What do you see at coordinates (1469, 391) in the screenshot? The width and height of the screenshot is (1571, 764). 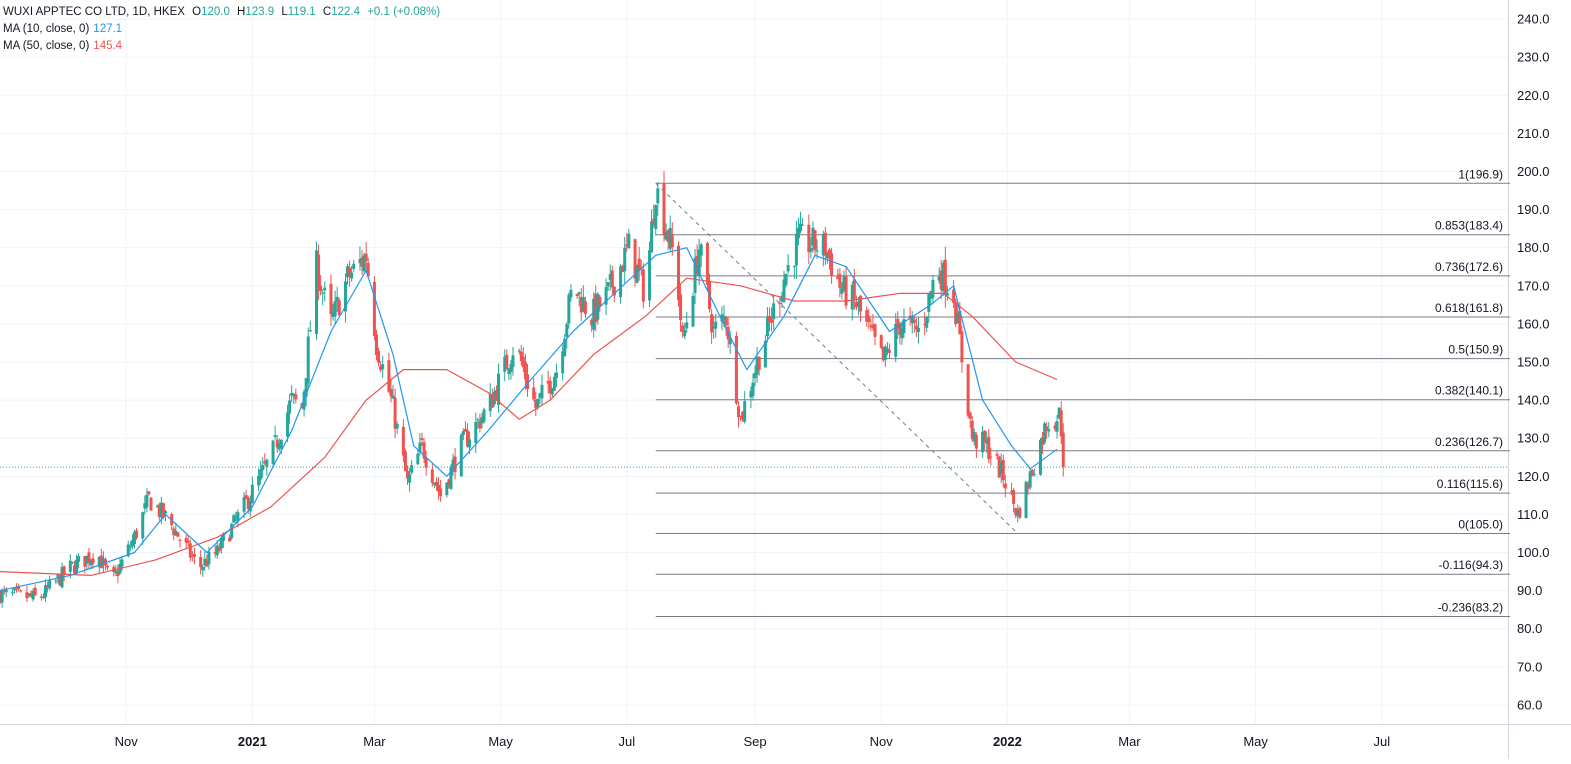 I see `fib-level-label: 0.382(140.1)` at bounding box center [1469, 391].